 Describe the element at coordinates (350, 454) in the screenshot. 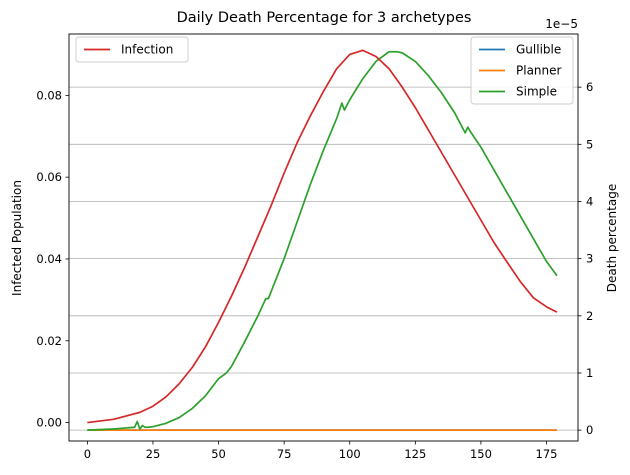

I see `x-tick-label-100: 100` at that location.